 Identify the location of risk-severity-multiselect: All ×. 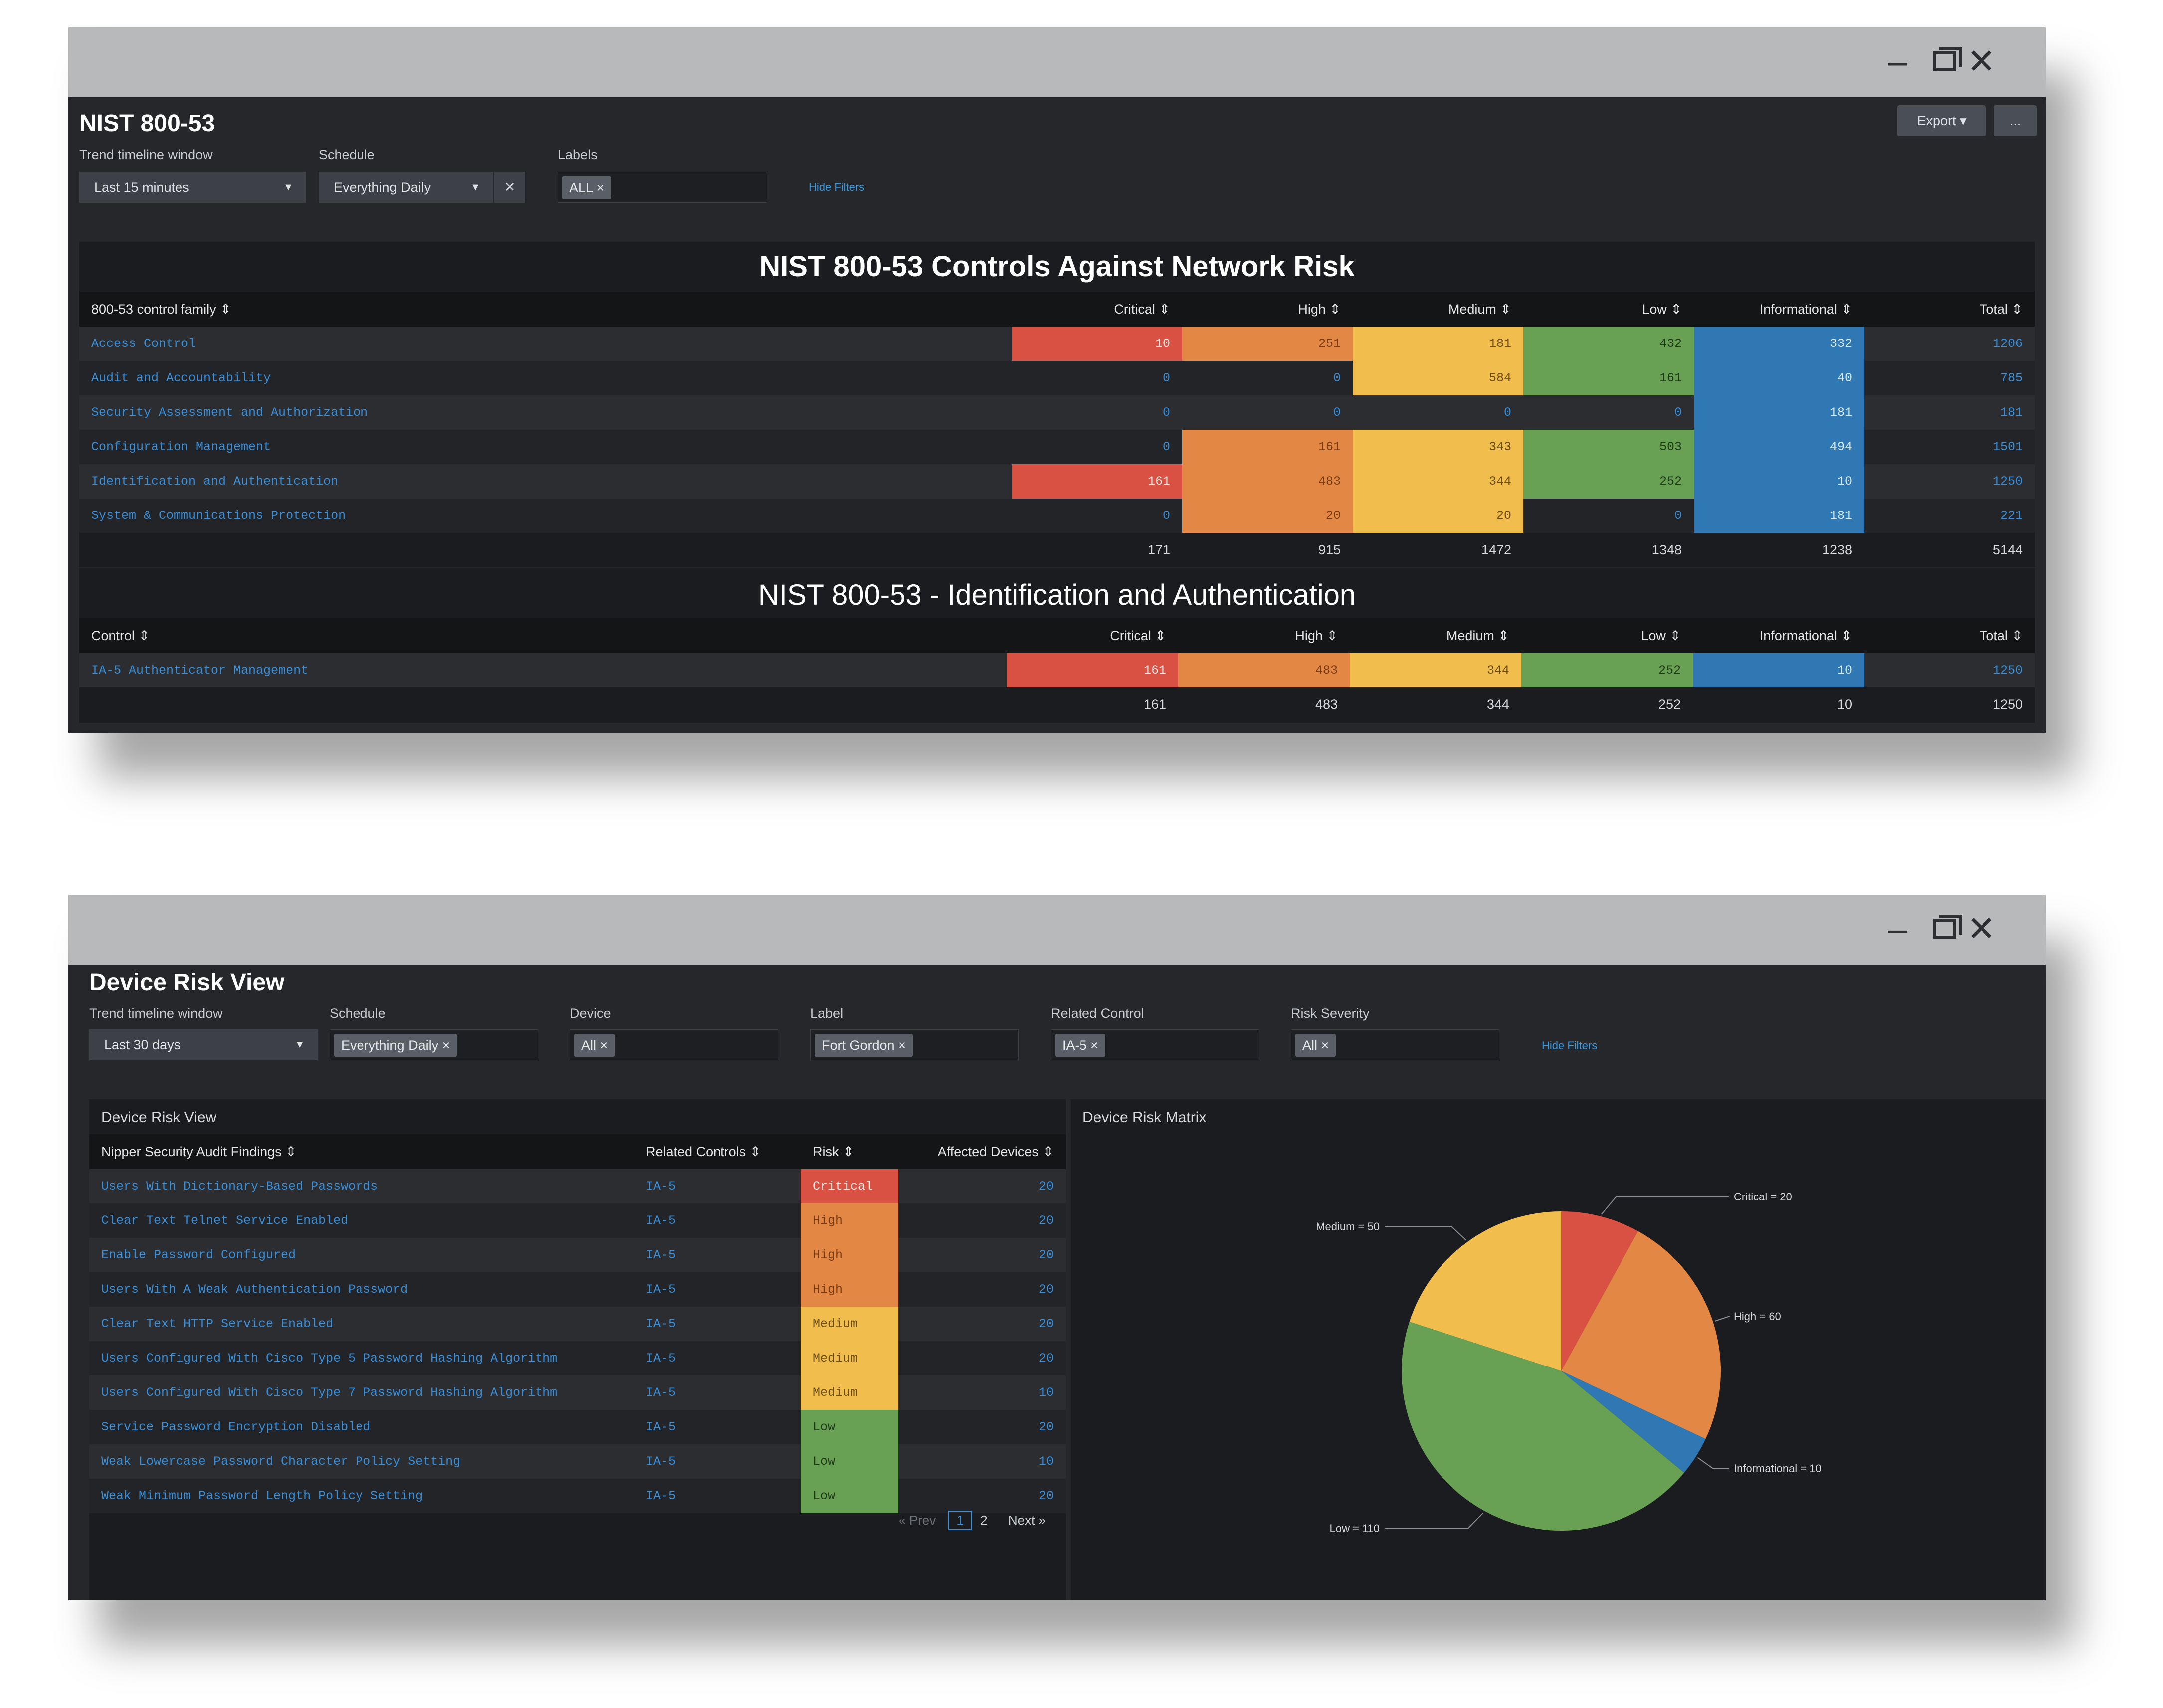
(1395, 1045).